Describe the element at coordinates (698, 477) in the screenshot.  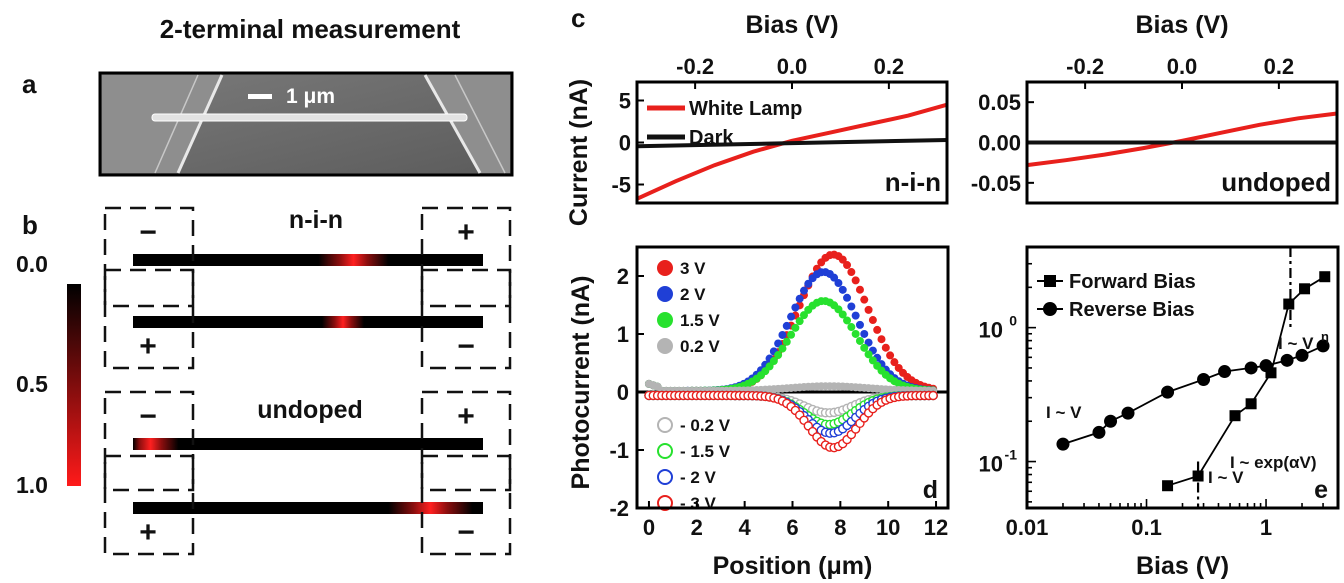
I see `legend-label: - 2 V` at that location.